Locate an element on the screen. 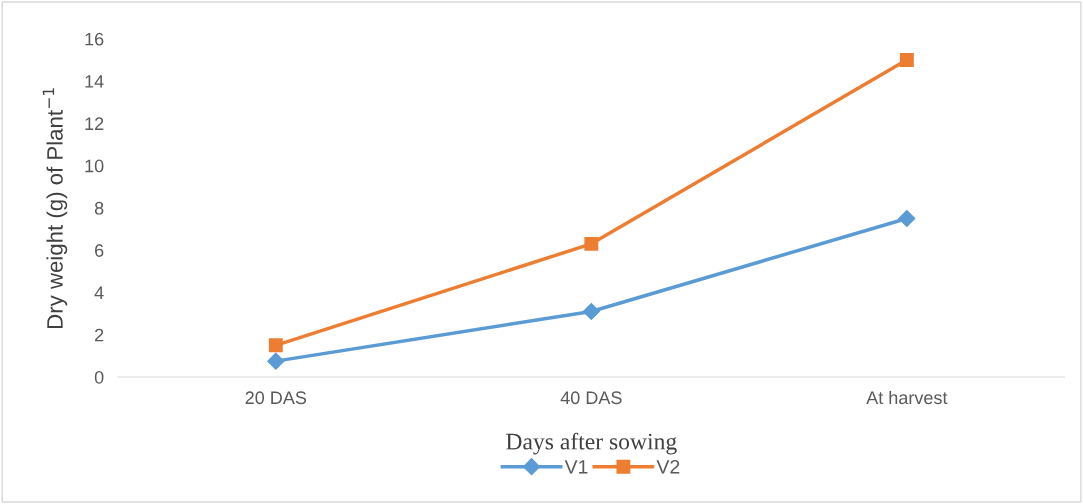 The height and width of the screenshot is (504, 1083). x-tick-label: At harvest is located at coordinates (907, 397).